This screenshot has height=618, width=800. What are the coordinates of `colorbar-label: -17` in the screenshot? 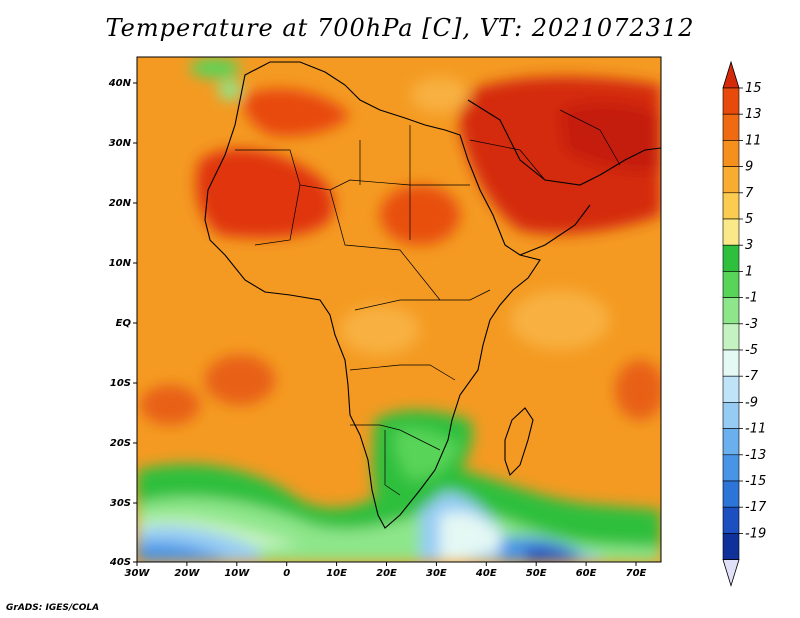 It's located at (756, 507).